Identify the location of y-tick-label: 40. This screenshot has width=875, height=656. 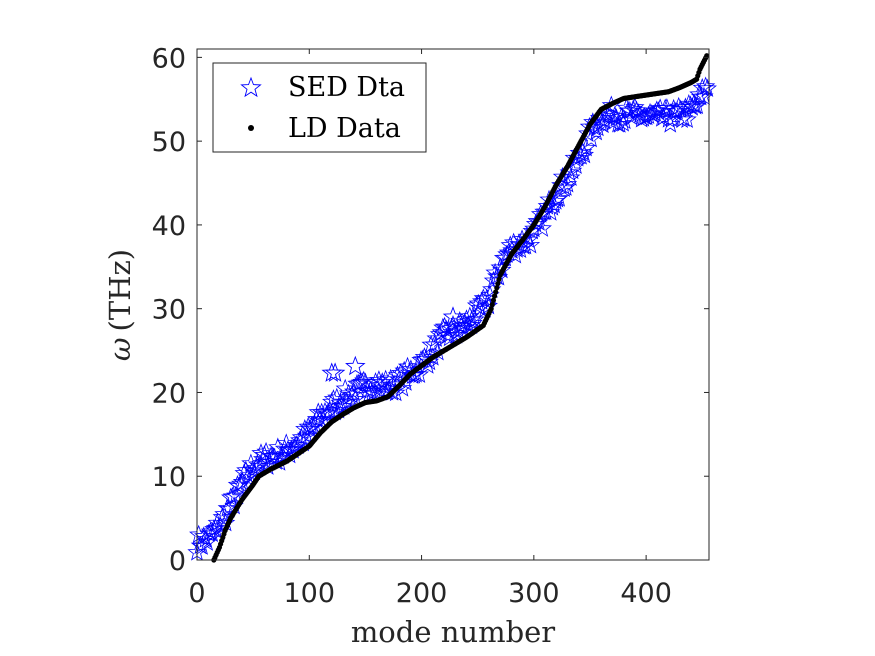
(169, 226).